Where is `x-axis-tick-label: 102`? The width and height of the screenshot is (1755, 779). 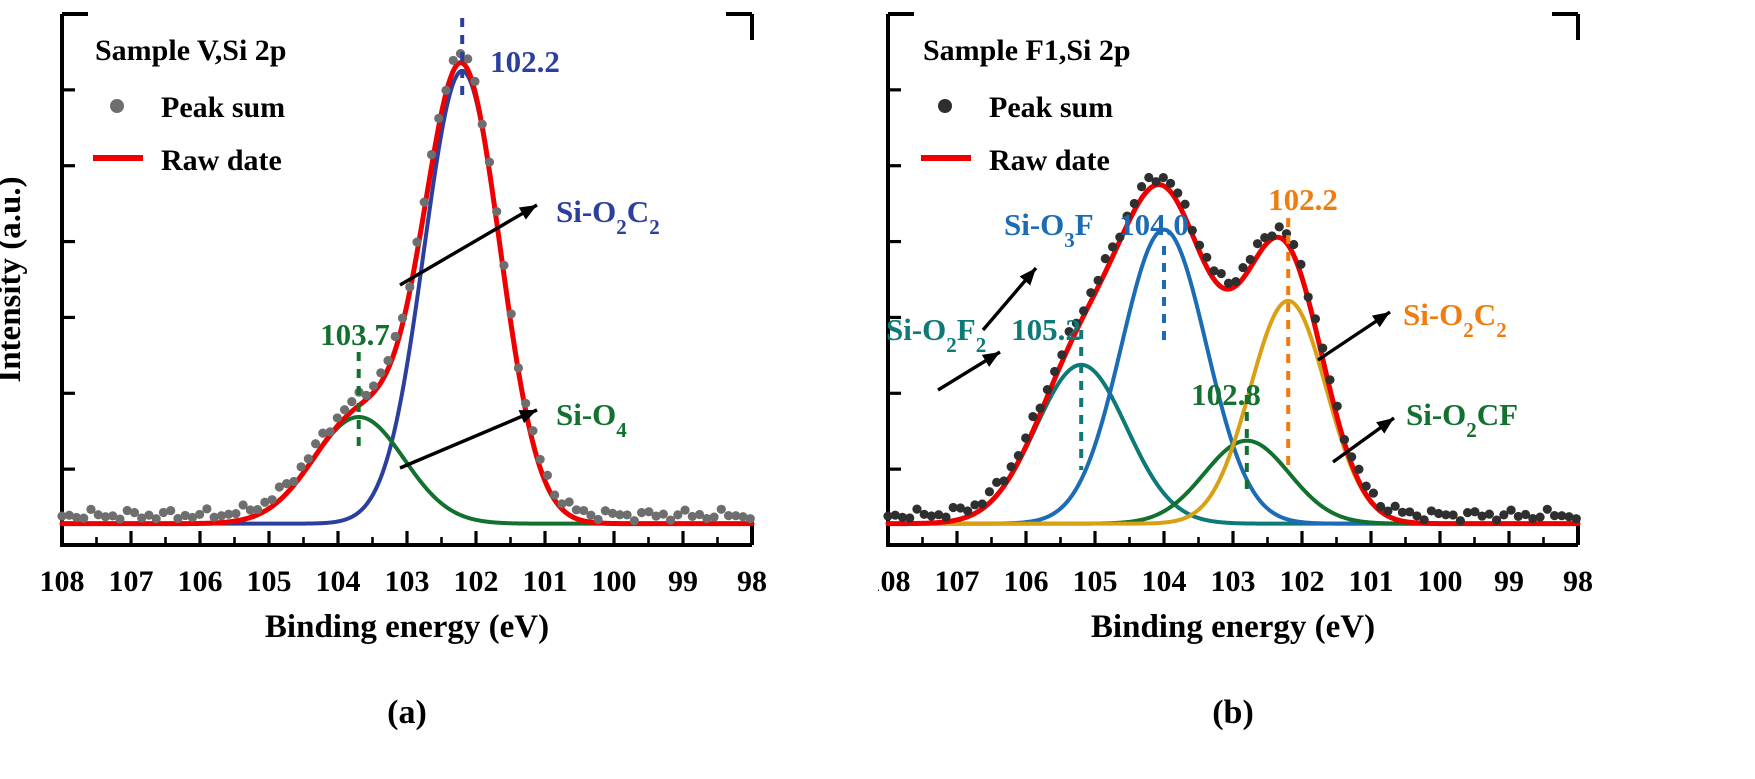
x-axis-tick-label: 102 is located at coordinates (1302, 581).